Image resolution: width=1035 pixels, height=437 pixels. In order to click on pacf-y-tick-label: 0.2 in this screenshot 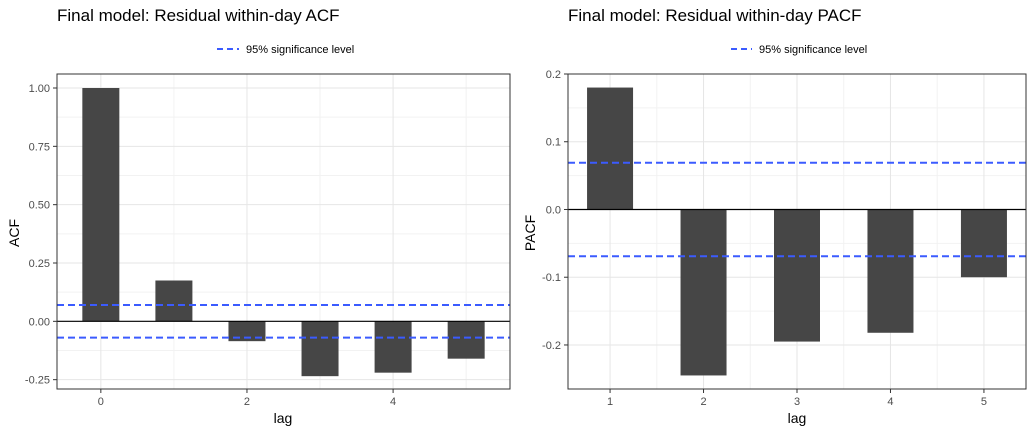, I will do `click(553, 75)`.